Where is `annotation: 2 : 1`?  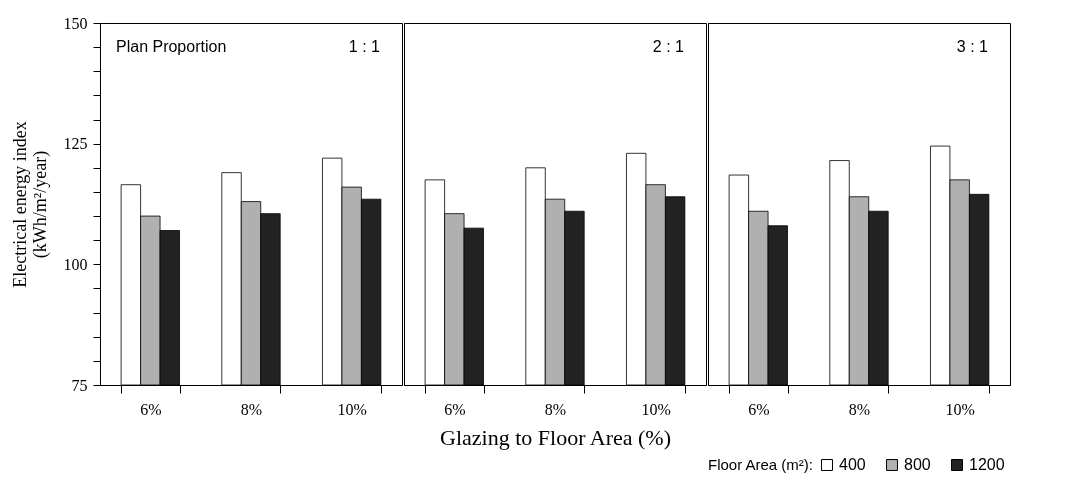
annotation: 2 : 1 is located at coordinates (668, 46).